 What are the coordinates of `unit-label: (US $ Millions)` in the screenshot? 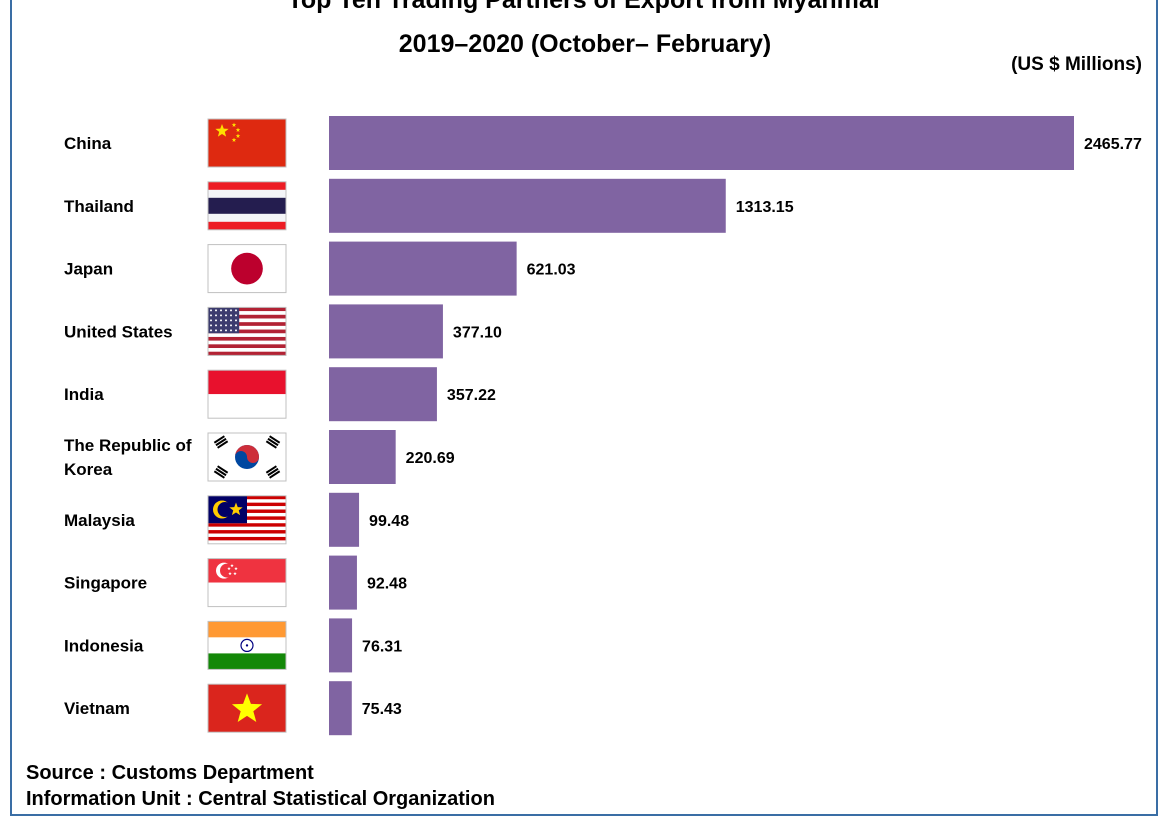 It's located at (1076, 64).